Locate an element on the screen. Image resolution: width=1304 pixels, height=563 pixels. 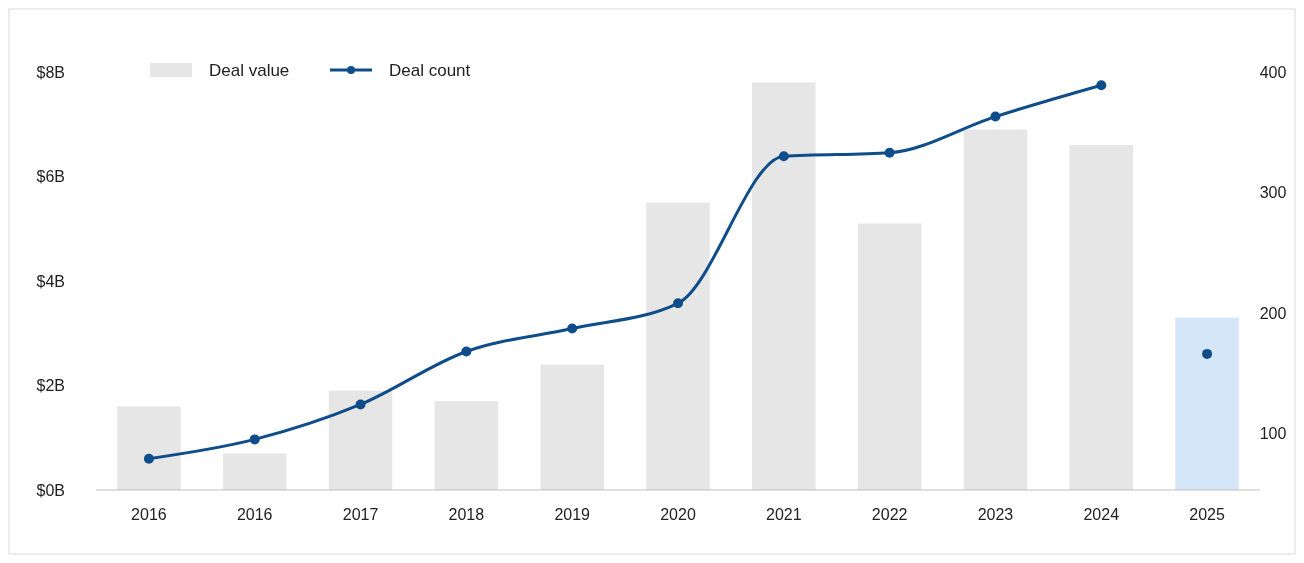
x-tick-label: 2018 is located at coordinates (466, 514).